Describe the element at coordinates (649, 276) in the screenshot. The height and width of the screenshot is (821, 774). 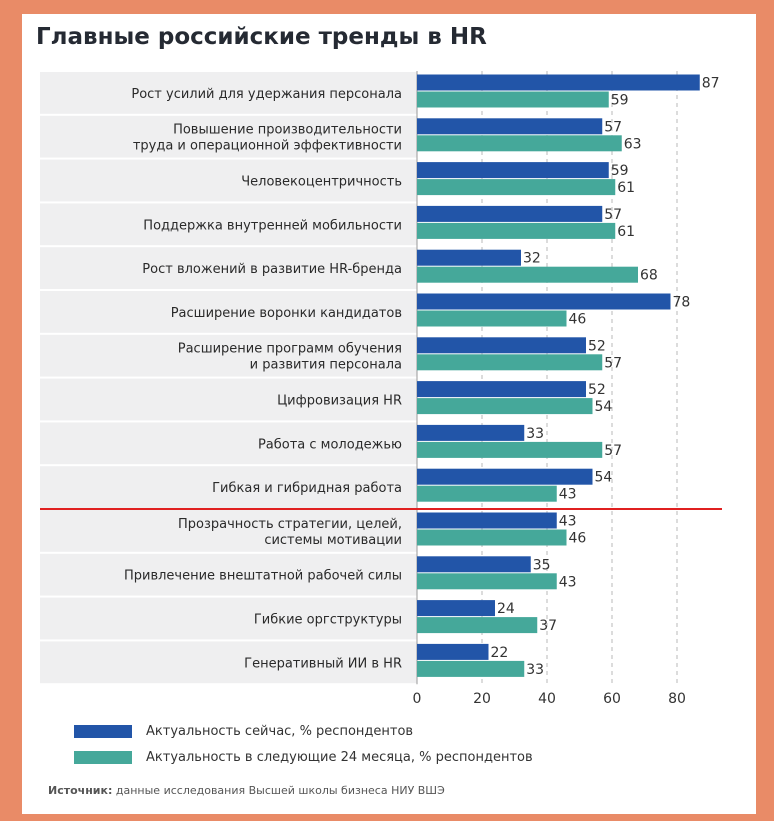
I see `value-label-next: 68` at that location.